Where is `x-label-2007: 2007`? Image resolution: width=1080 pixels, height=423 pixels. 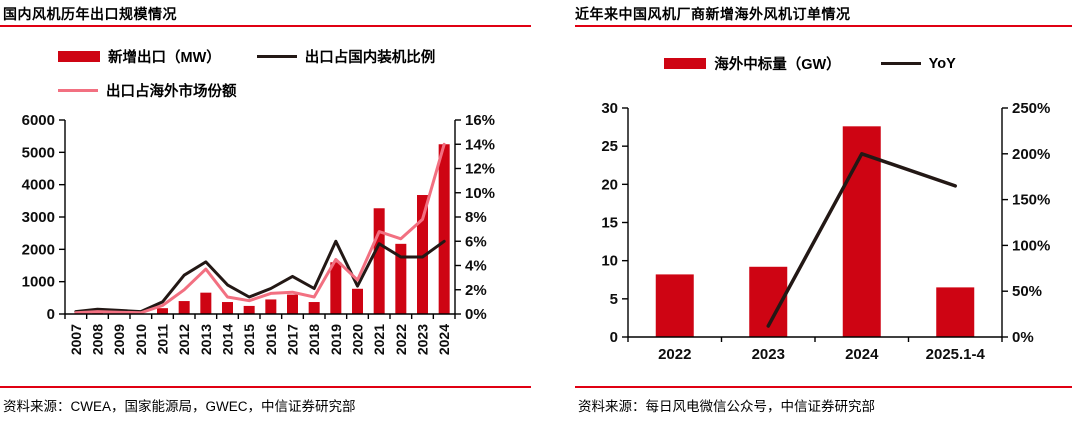
x-label-2007: 2007 is located at coordinates (76, 339).